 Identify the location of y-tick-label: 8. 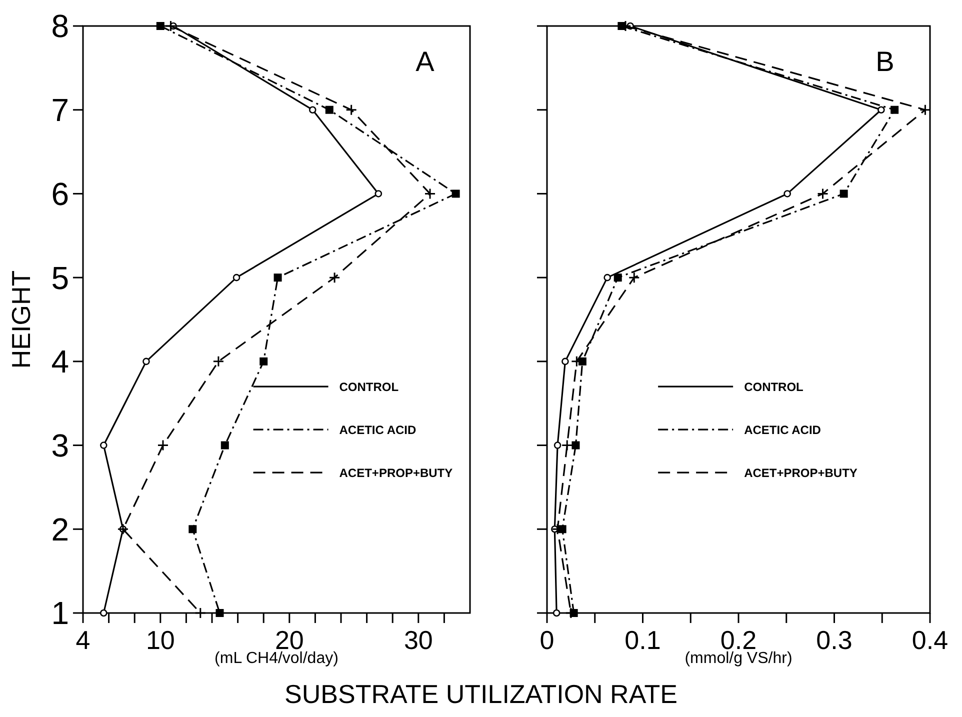
(60, 26).